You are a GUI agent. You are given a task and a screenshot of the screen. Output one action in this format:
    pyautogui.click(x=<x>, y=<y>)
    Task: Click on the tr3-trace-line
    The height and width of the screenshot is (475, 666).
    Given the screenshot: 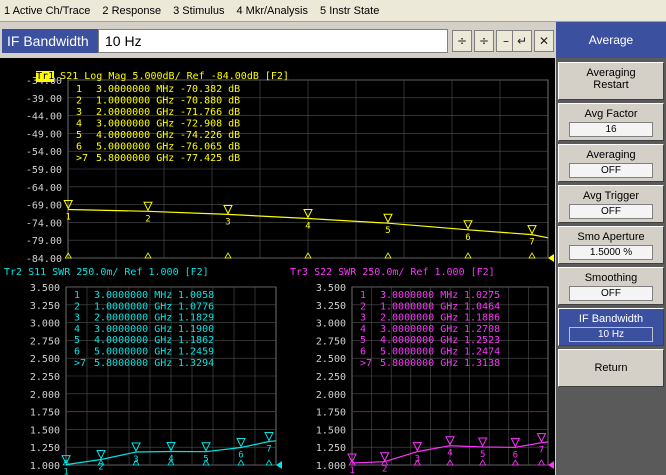 What is the action you would take?
    pyautogui.click(x=450, y=452)
    